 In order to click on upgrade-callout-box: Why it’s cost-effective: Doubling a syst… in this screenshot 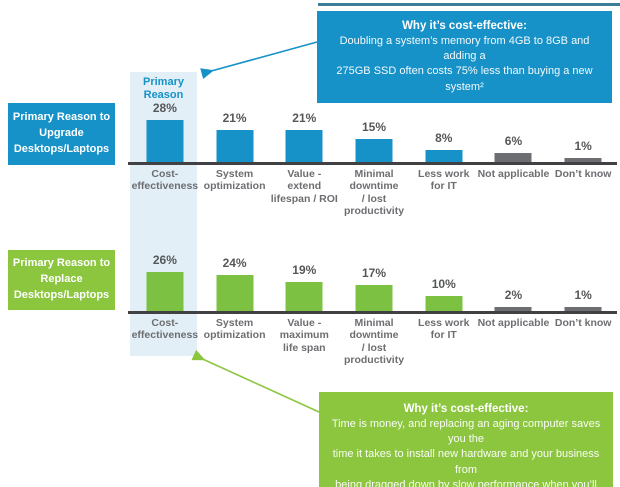, I will do `click(464, 57)`.